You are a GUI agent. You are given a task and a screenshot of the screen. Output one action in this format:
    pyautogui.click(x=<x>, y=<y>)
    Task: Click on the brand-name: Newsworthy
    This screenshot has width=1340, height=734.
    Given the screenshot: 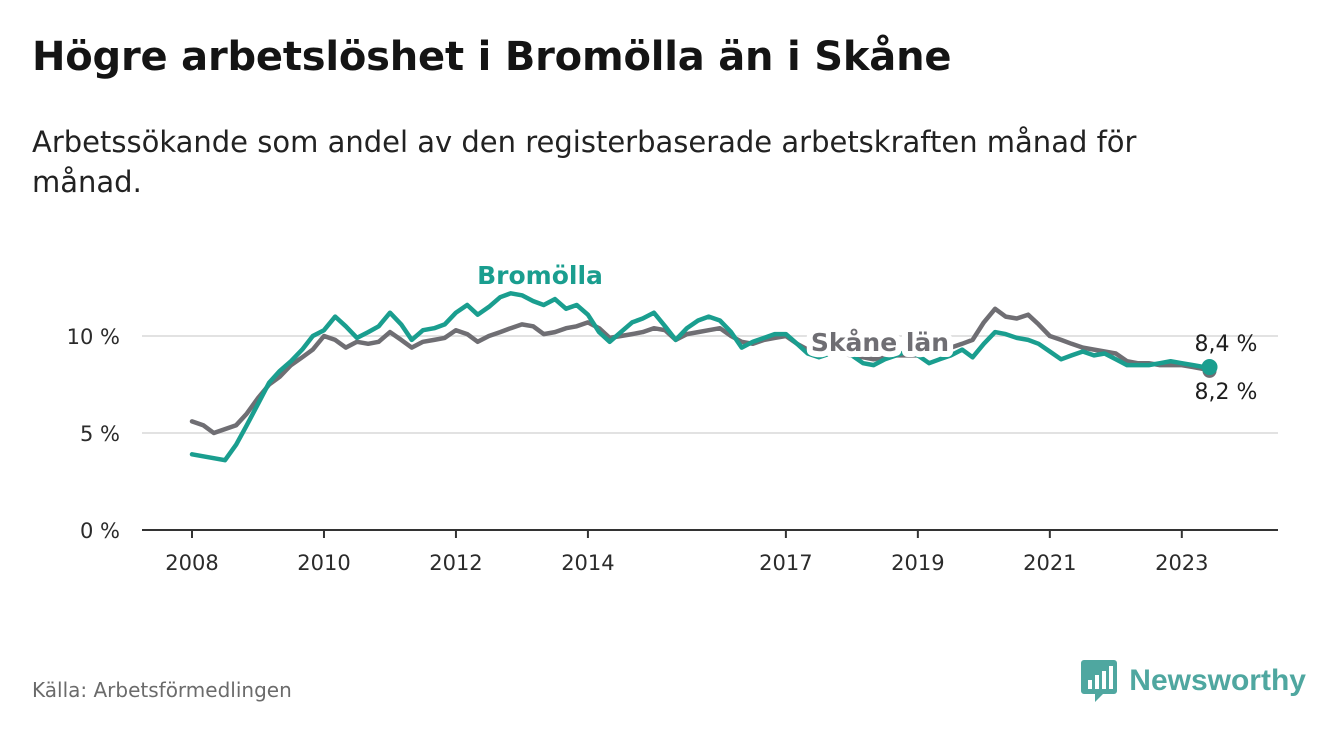 What is the action you would take?
    pyautogui.click(x=1217, y=680)
    